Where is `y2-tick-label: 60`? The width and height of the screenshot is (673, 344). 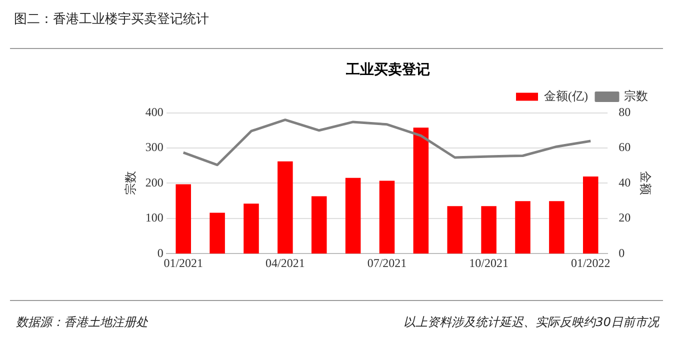 y2-tick-label: 60 is located at coordinates (624, 147).